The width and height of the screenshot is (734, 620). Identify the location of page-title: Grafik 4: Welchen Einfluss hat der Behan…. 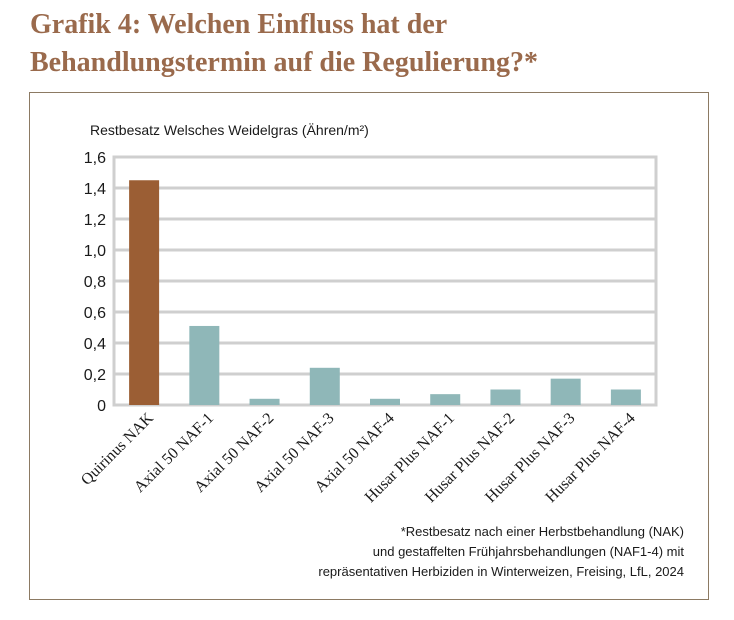
(375, 44).